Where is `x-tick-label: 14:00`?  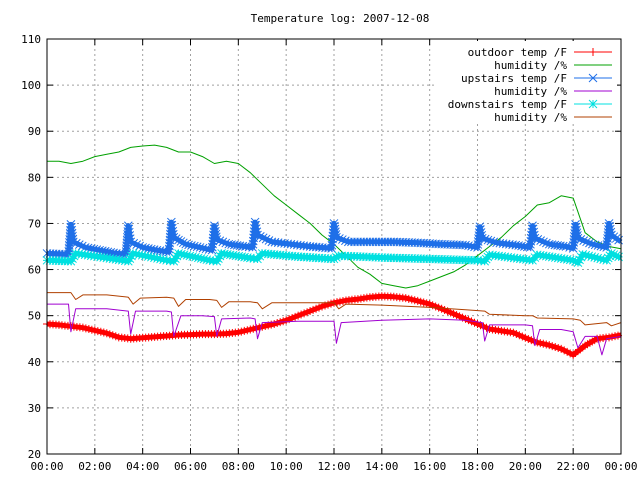
x-tick-label: 14:00 is located at coordinates (381, 466).